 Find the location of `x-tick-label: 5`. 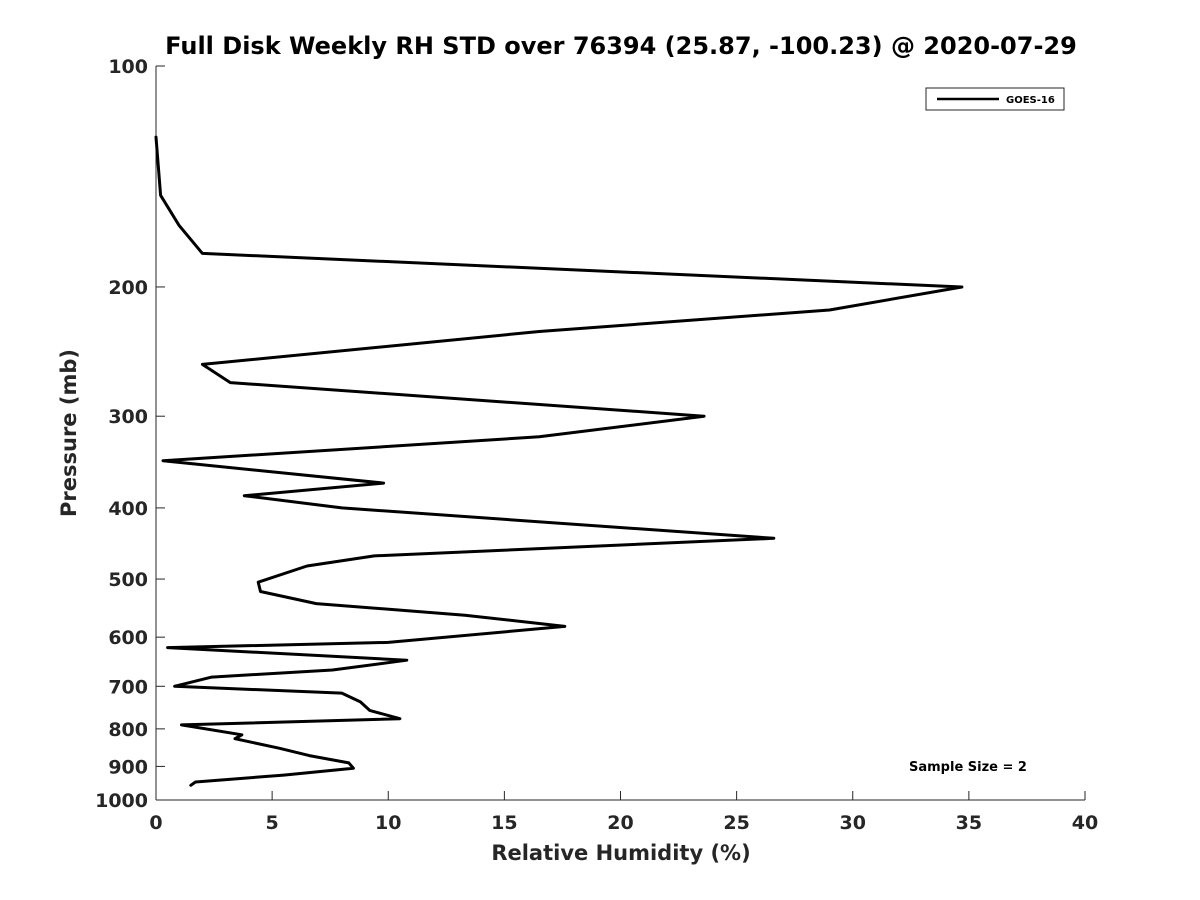

x-tick-label: 5 is located at coordinates (272, 823).